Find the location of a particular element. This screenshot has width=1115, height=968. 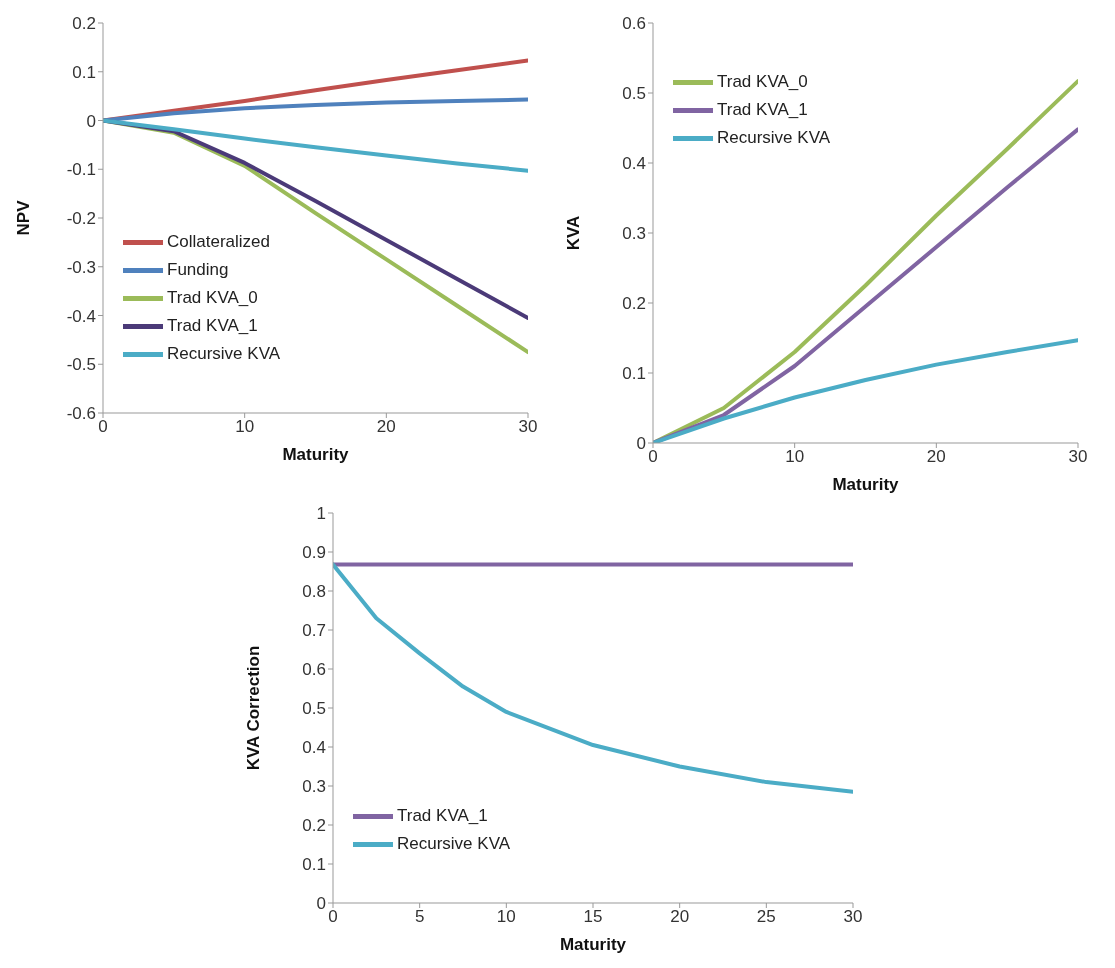

y-tick-label: -0.2 is located at coordinates (81, 219).